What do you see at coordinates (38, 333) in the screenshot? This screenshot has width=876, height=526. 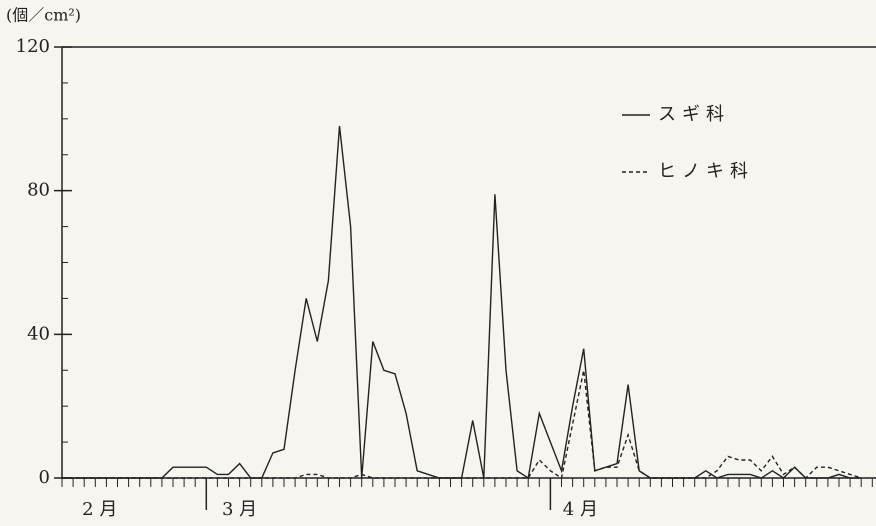 I see `y-tick-label: 40` at bounding box center [38, 333].